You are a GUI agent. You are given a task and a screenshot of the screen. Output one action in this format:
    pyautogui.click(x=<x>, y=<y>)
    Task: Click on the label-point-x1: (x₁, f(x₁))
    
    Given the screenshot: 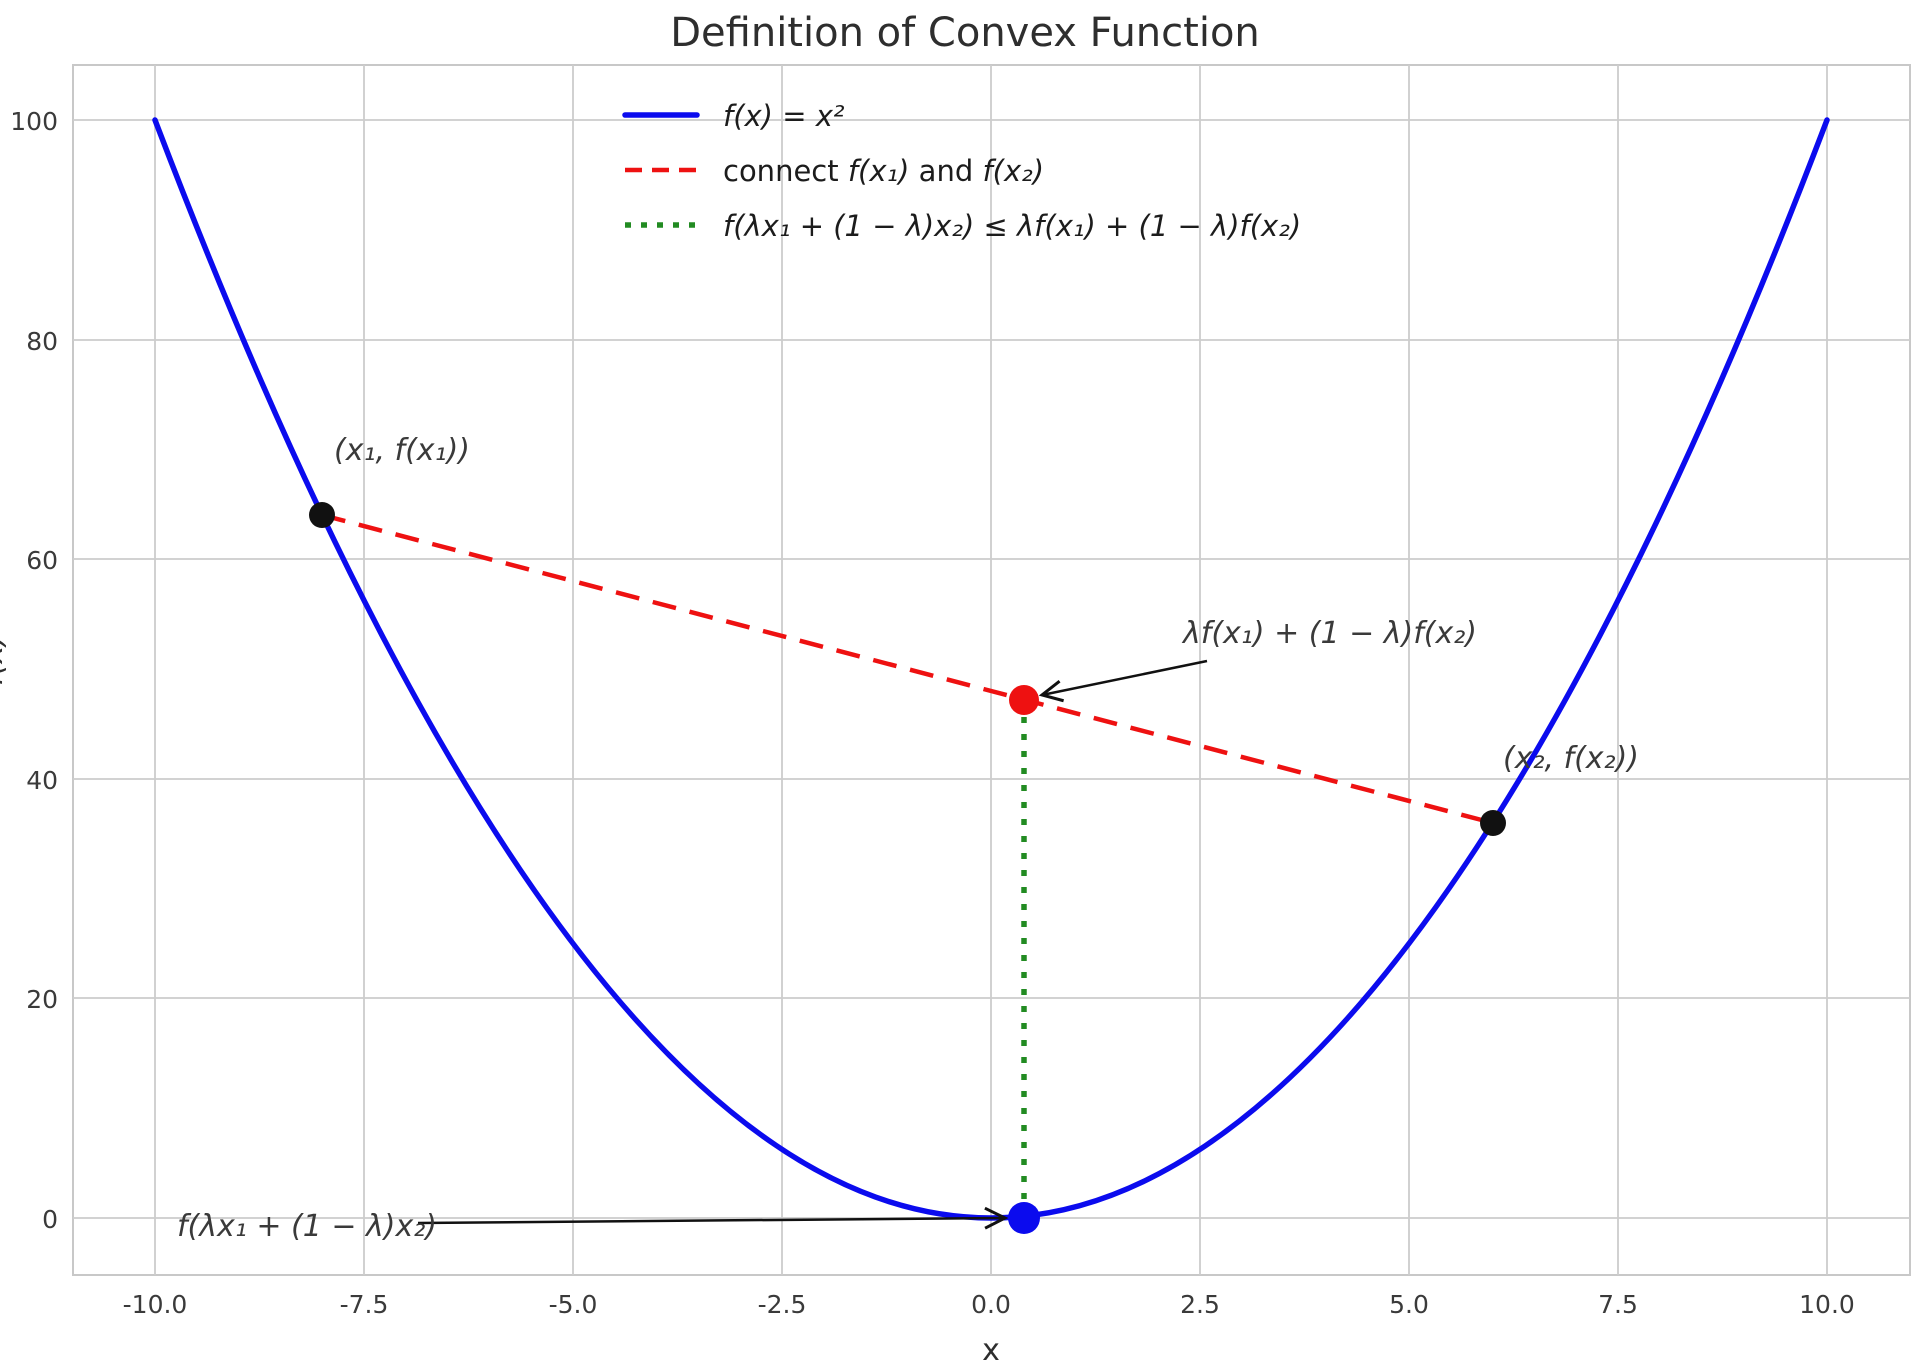 What is the action you would take?
    pyautogui.click(x=402, y=450)
    